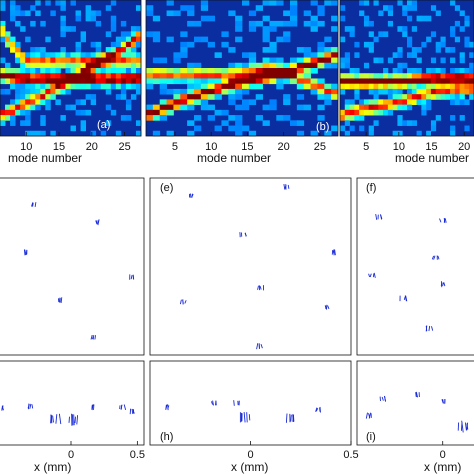  I want to click on heatmap-frame, so click(71, 68).